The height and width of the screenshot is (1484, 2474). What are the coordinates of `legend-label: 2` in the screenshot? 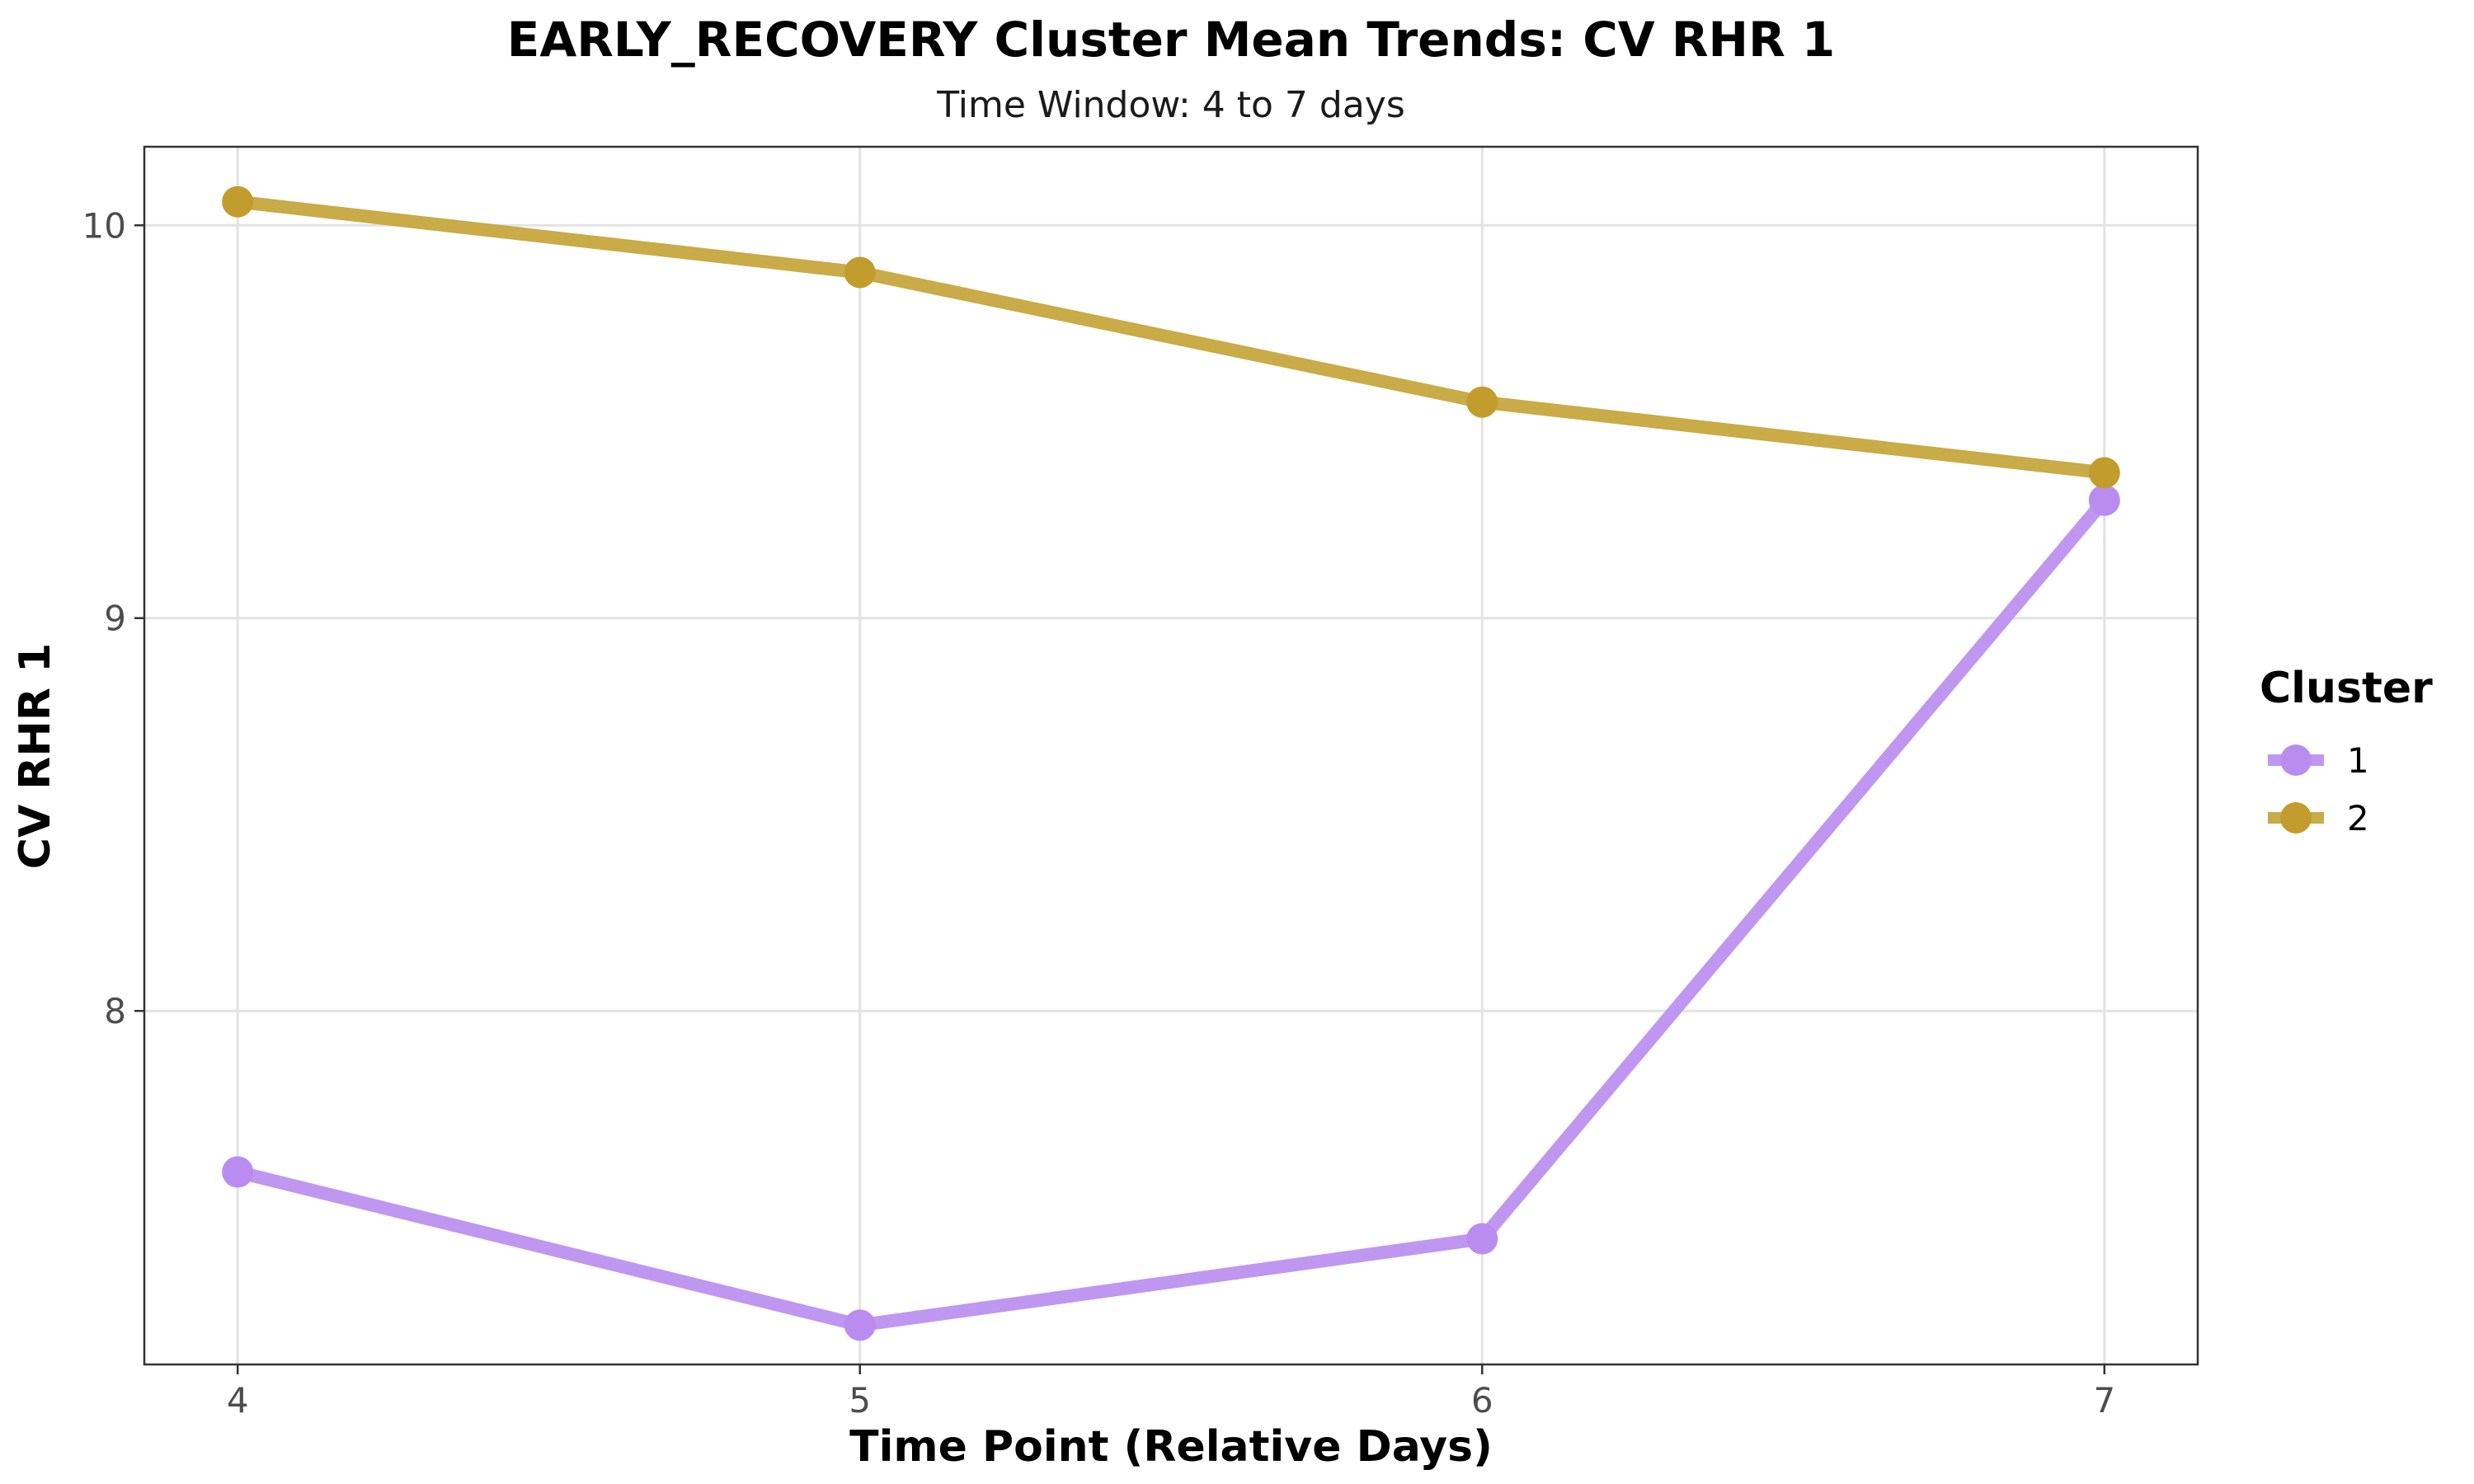 It's located at (2358, 818).